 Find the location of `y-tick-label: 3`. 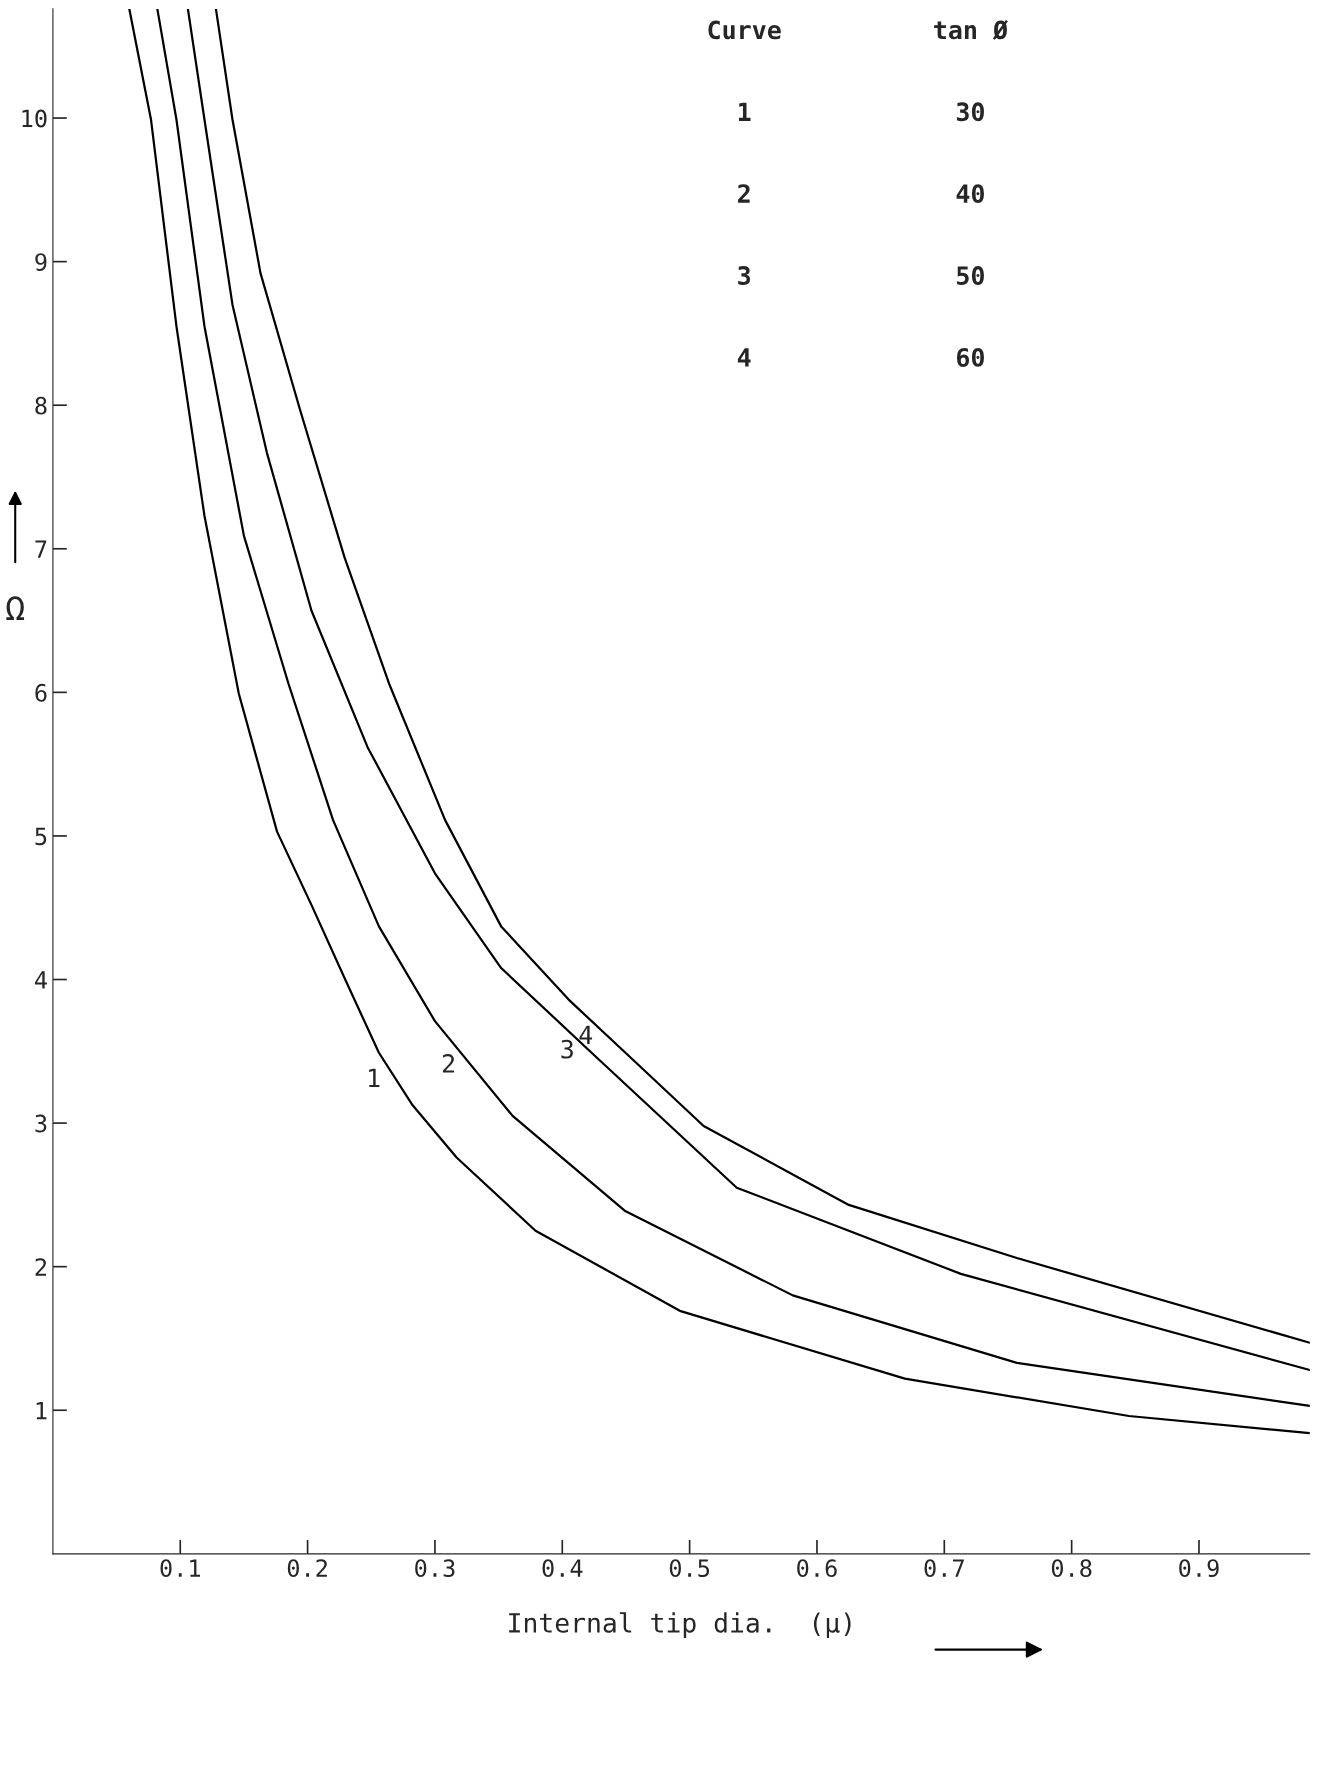

y-tick-label: 3 is located at coordinates (41, 1123).